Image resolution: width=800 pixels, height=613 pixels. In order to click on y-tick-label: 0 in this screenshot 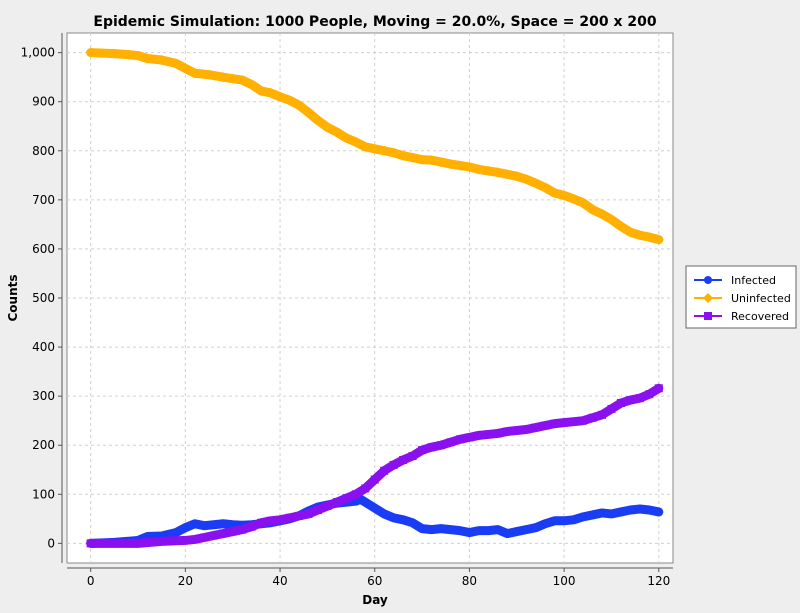, I will do `click(51, 543)`.